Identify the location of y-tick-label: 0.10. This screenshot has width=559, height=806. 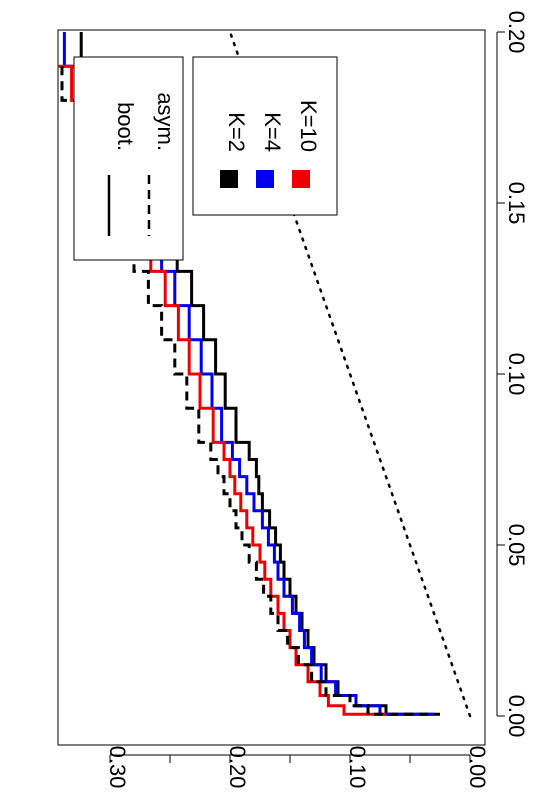
(357, 767).